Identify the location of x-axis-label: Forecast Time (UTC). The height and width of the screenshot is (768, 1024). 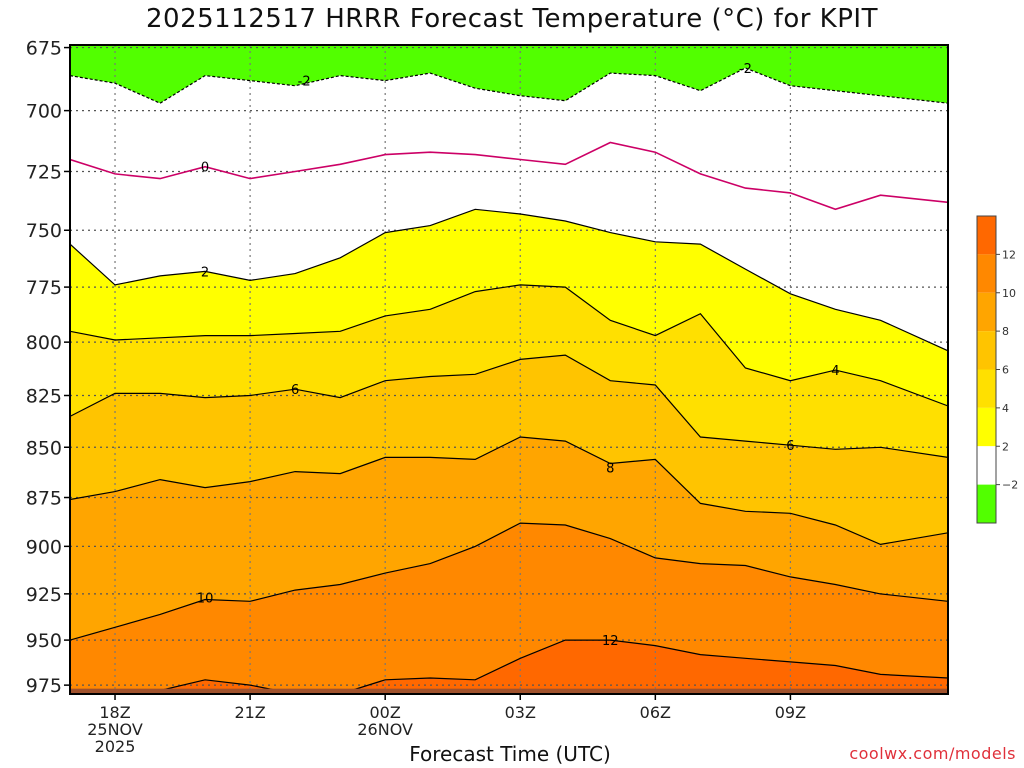
(510, 754).